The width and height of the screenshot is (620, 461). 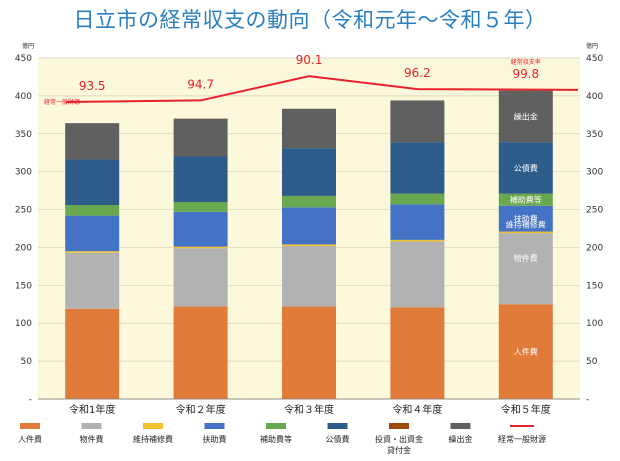 What do you see at coordinates (587, 400) in the screenshot?
I see `y-tick-right: -` at bounding box center [587, 400].